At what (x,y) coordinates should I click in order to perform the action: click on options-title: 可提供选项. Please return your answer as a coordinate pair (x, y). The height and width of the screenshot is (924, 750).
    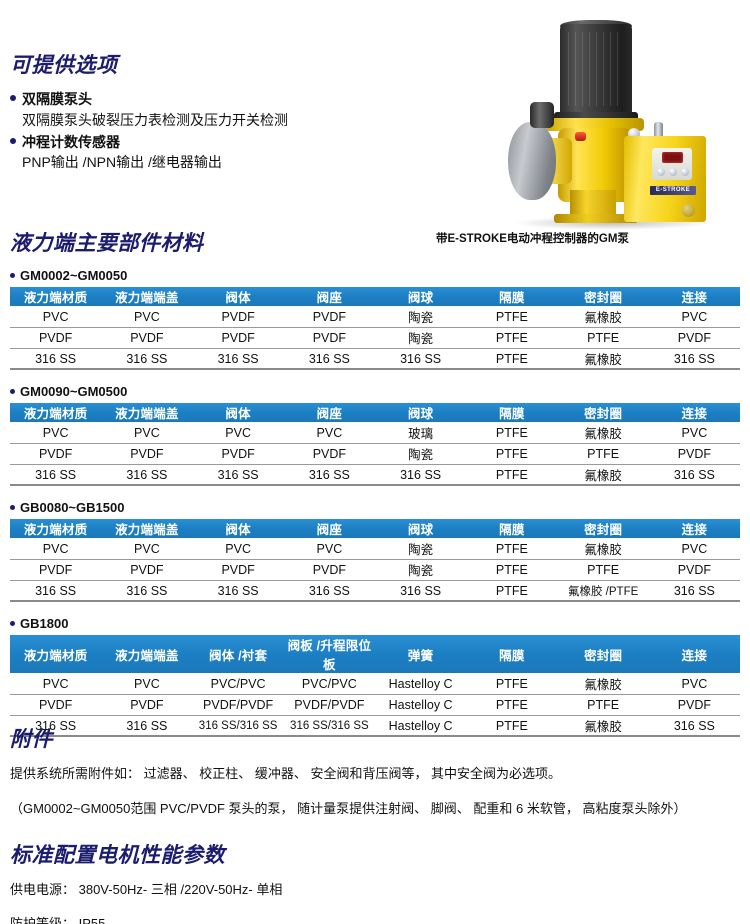
    Looking at the image, I should click on (64, 66).